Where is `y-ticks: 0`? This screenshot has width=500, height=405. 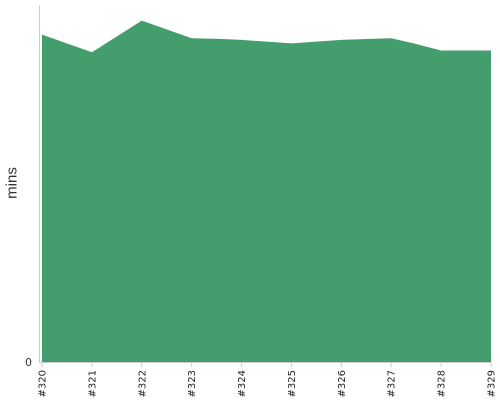
y-ticks: 0 is located at coordinates (28, 362).